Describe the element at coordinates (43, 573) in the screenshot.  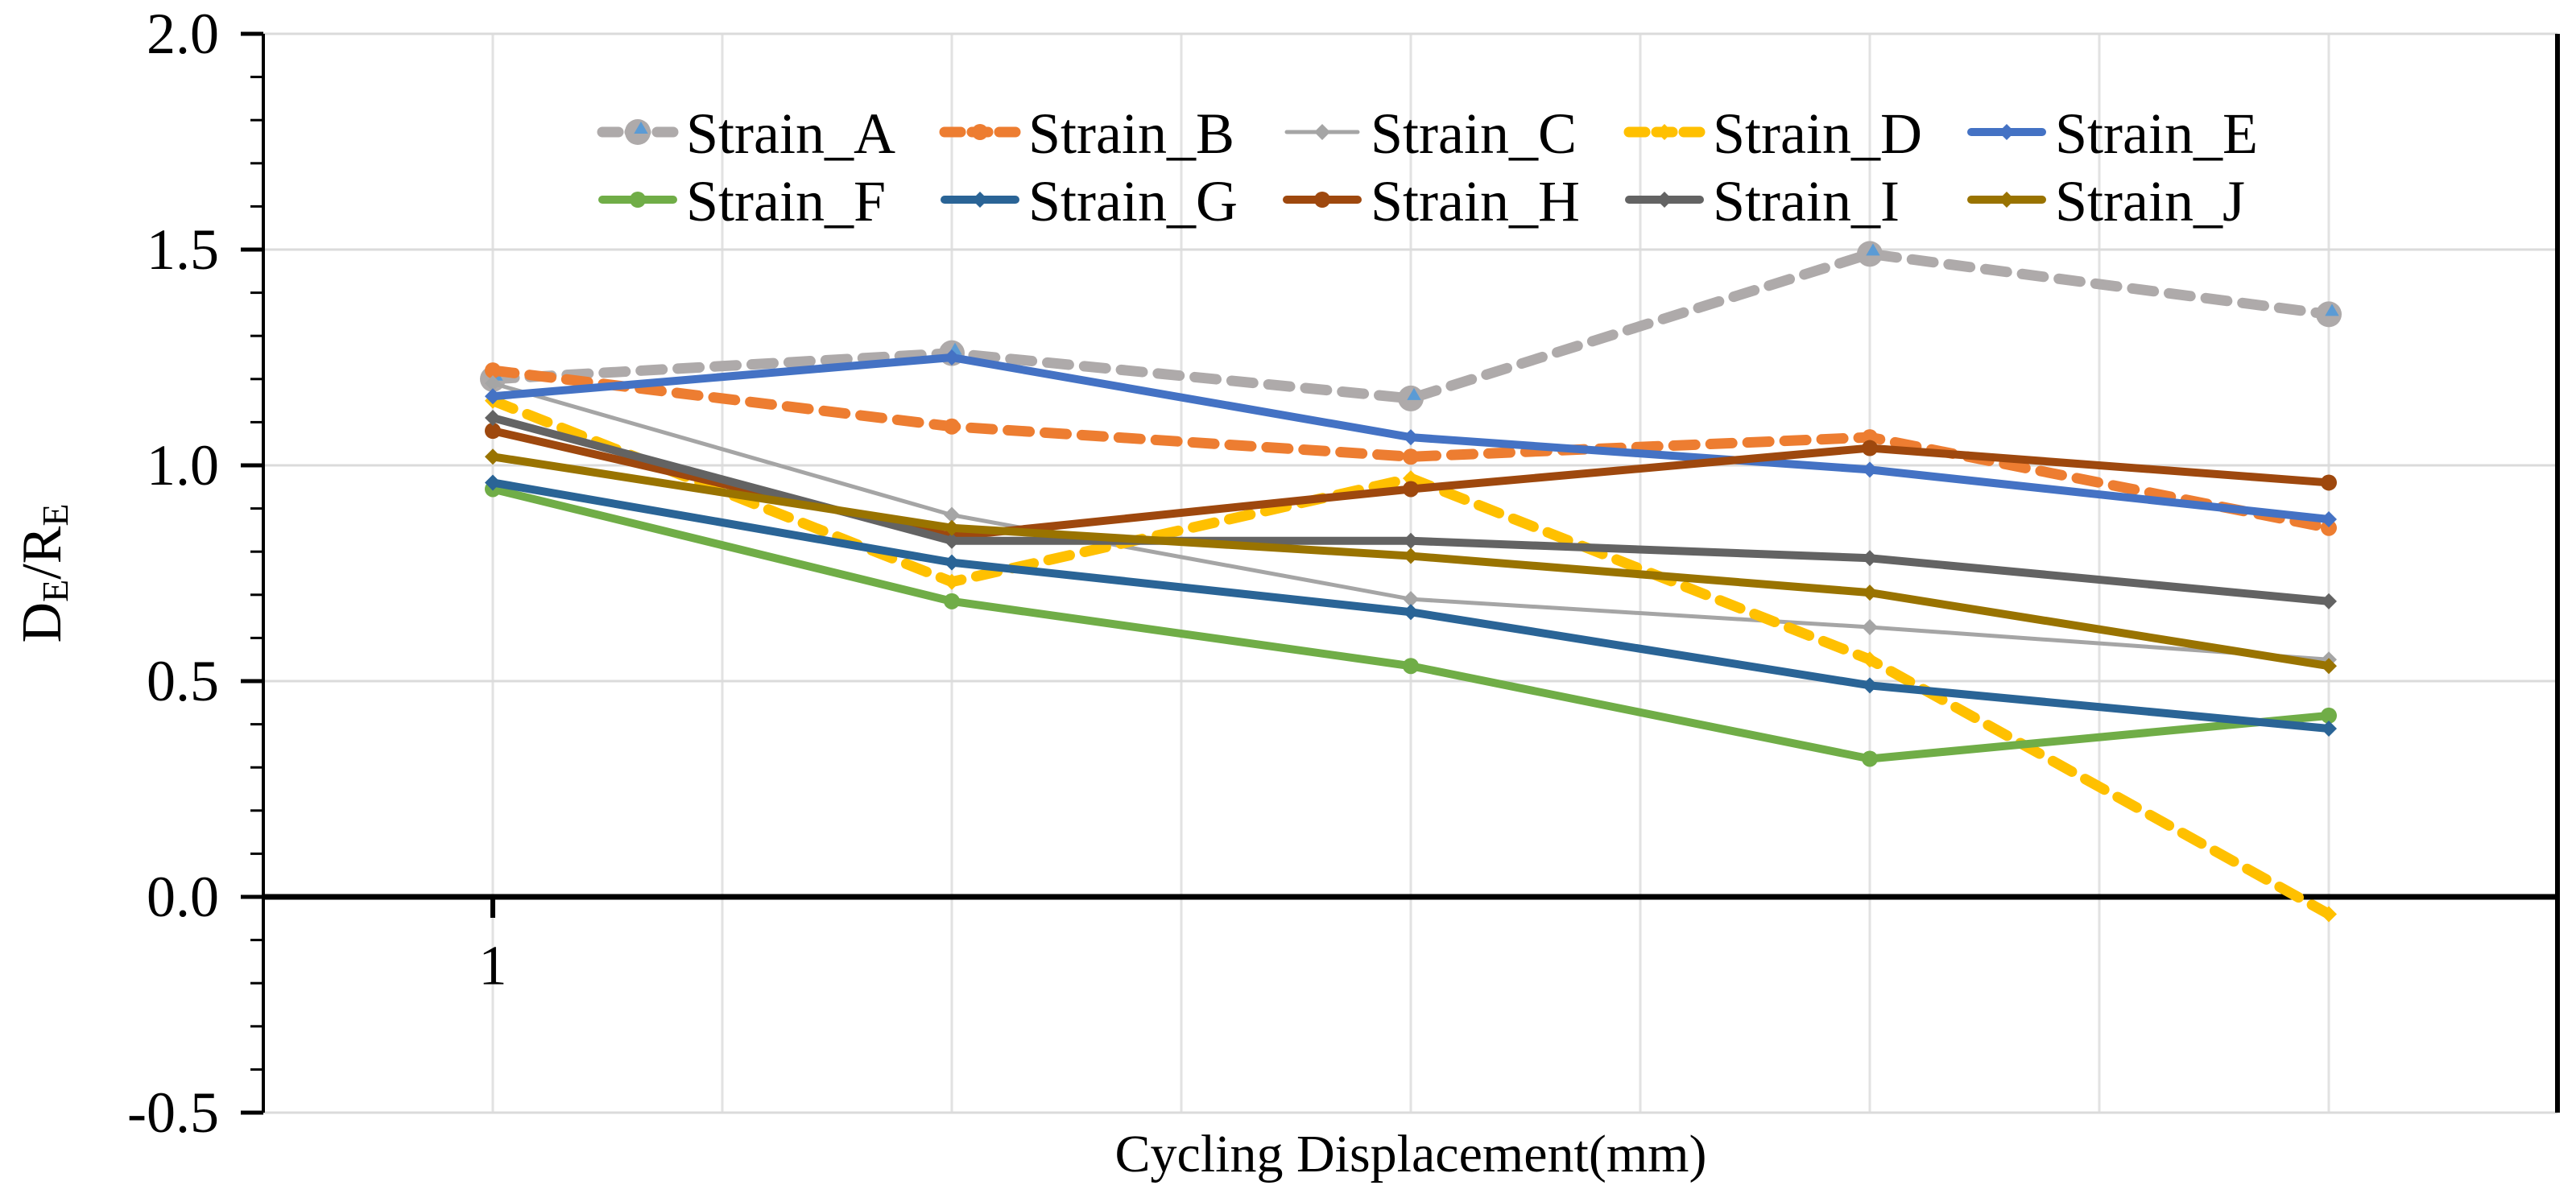
I see `y-axis-title: DE/RE` at that location.